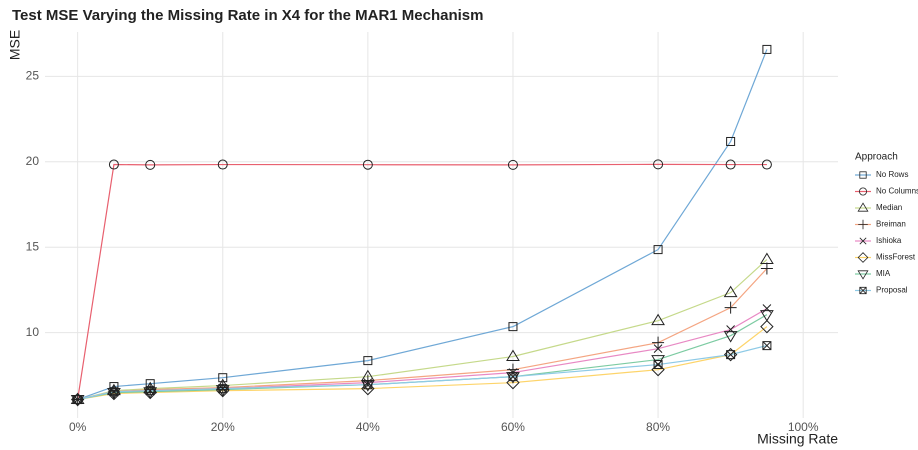 Image resolution: width=918 pixels, height=450 pixels. Describe the element at coordinates (78, 427) in the screenshot. I see `x-tick-label: 0%` at that location.